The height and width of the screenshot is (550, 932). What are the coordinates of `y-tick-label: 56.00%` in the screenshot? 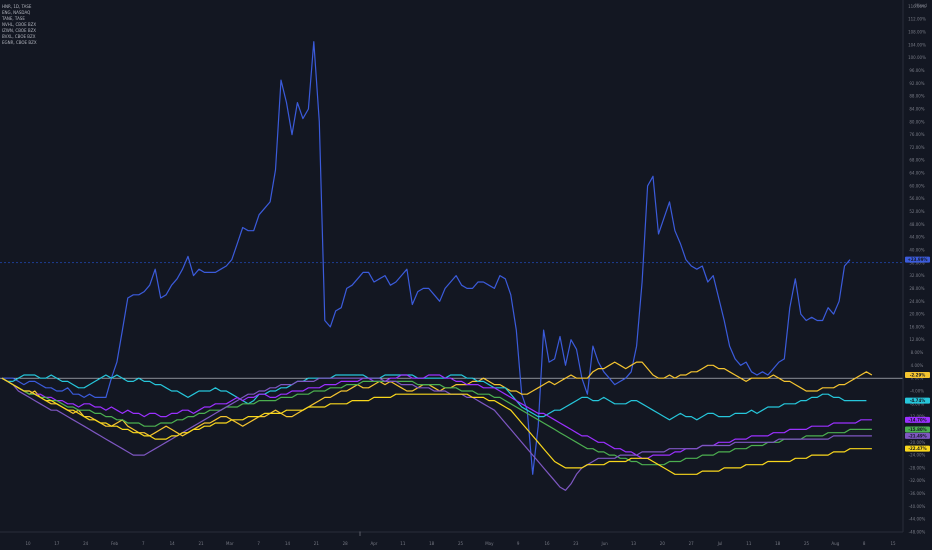 It's located at (916, 198).